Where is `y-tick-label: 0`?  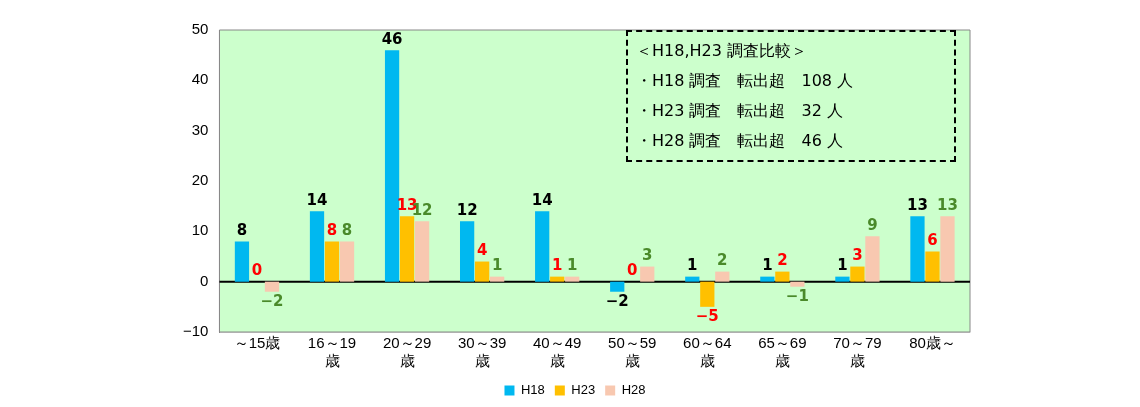 y-tick-label: 0 is located at coordinates (204, 280).